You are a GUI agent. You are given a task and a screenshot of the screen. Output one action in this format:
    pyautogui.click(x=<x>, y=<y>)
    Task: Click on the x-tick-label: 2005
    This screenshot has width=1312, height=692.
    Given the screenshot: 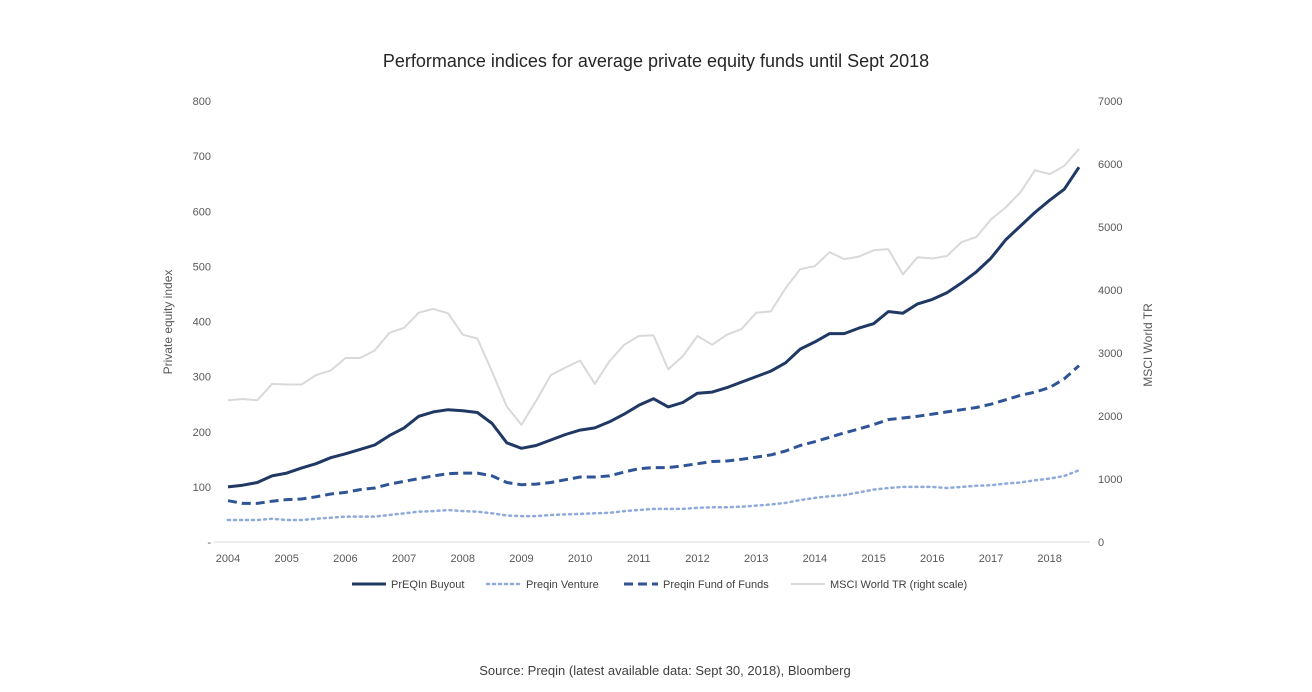 What is the action you would take?
    pyautogui.click(x=286, y=559)
    